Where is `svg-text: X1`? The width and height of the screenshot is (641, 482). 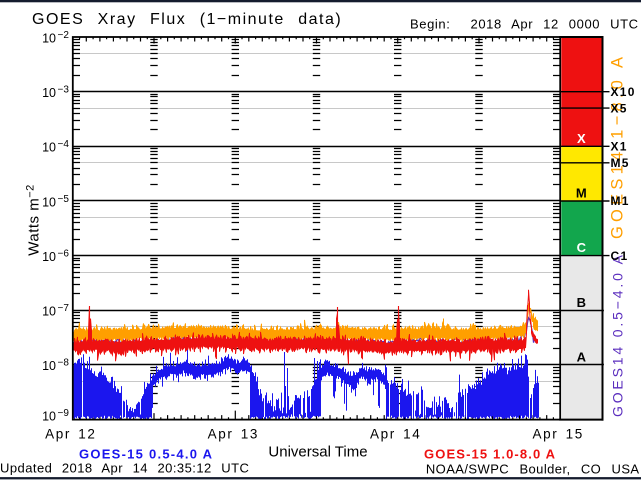
svg-text: X1 is located at coordinates (619, 147).